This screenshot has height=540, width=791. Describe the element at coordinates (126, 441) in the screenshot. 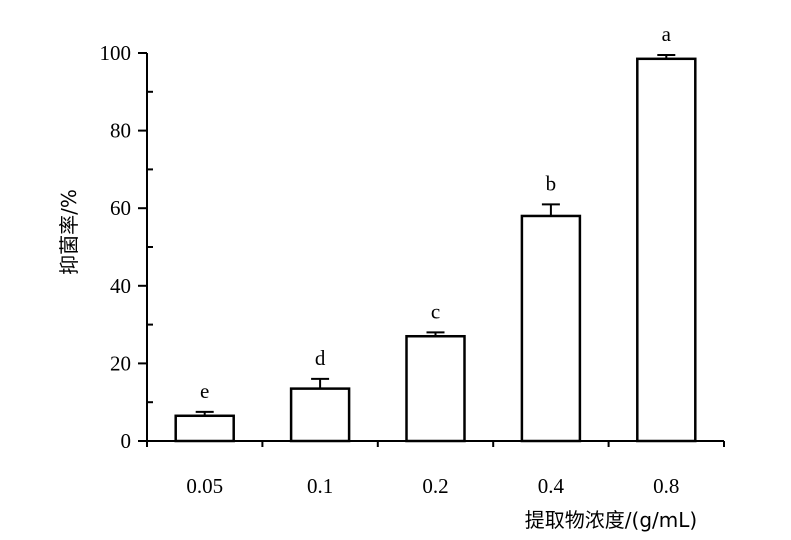

I see `y-tick-label: 0` at that location.